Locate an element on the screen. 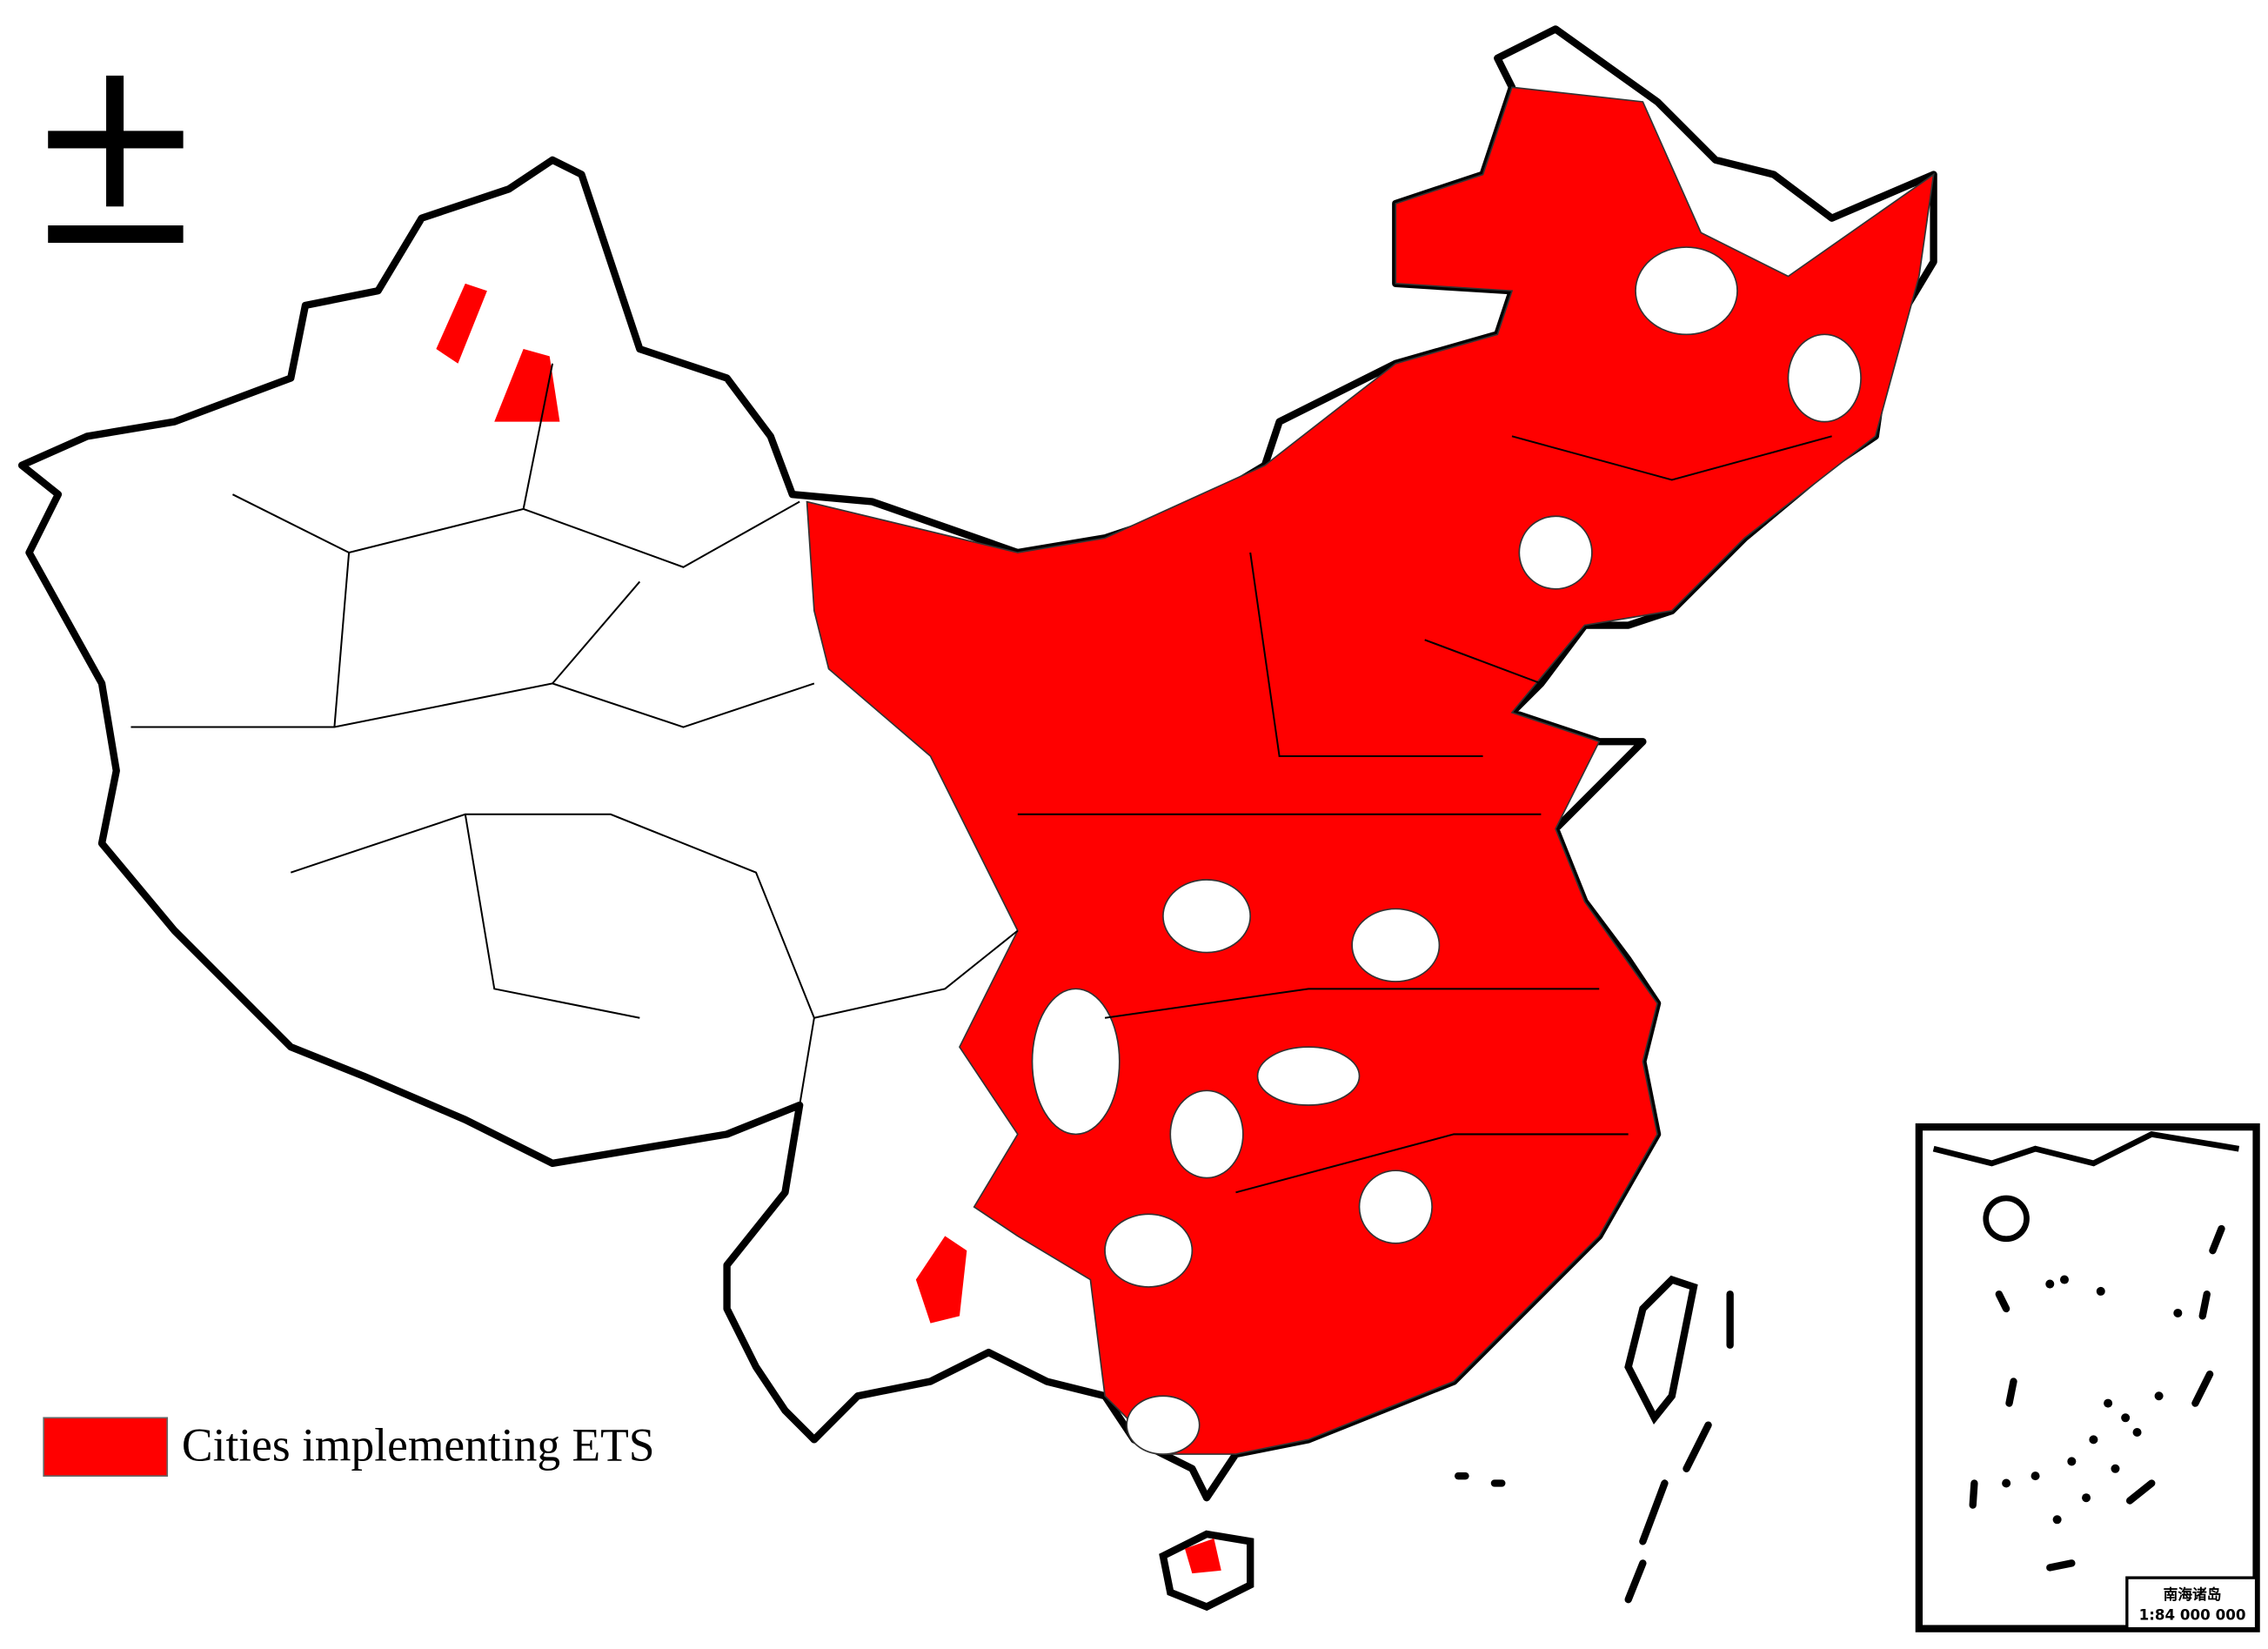  inset-islands is located at coordinates (2093, 1400).